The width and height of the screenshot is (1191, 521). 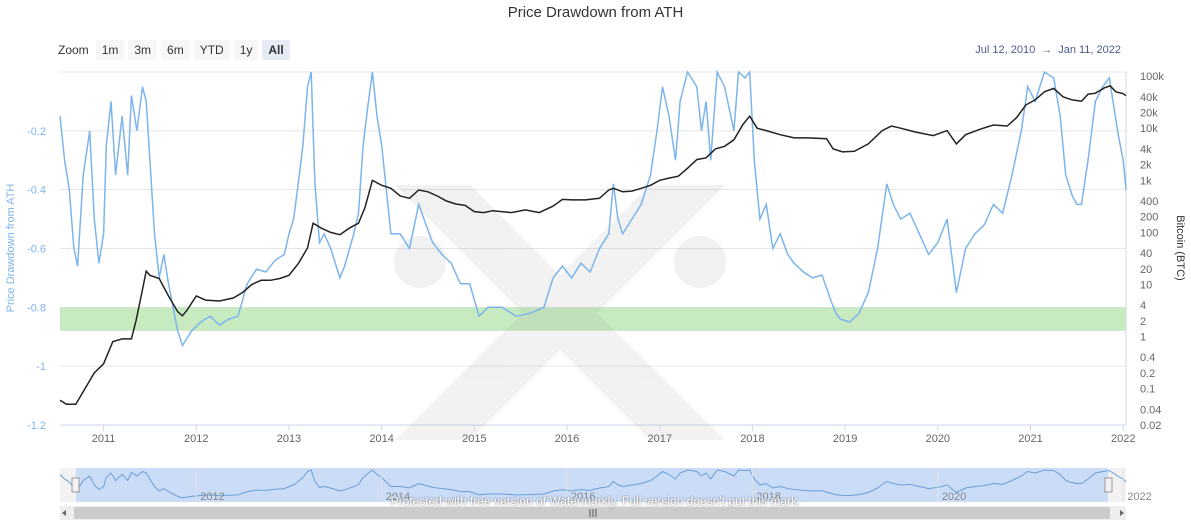 I want to click on y-right-tick-label: 20k, so click(x=1149, y=114).